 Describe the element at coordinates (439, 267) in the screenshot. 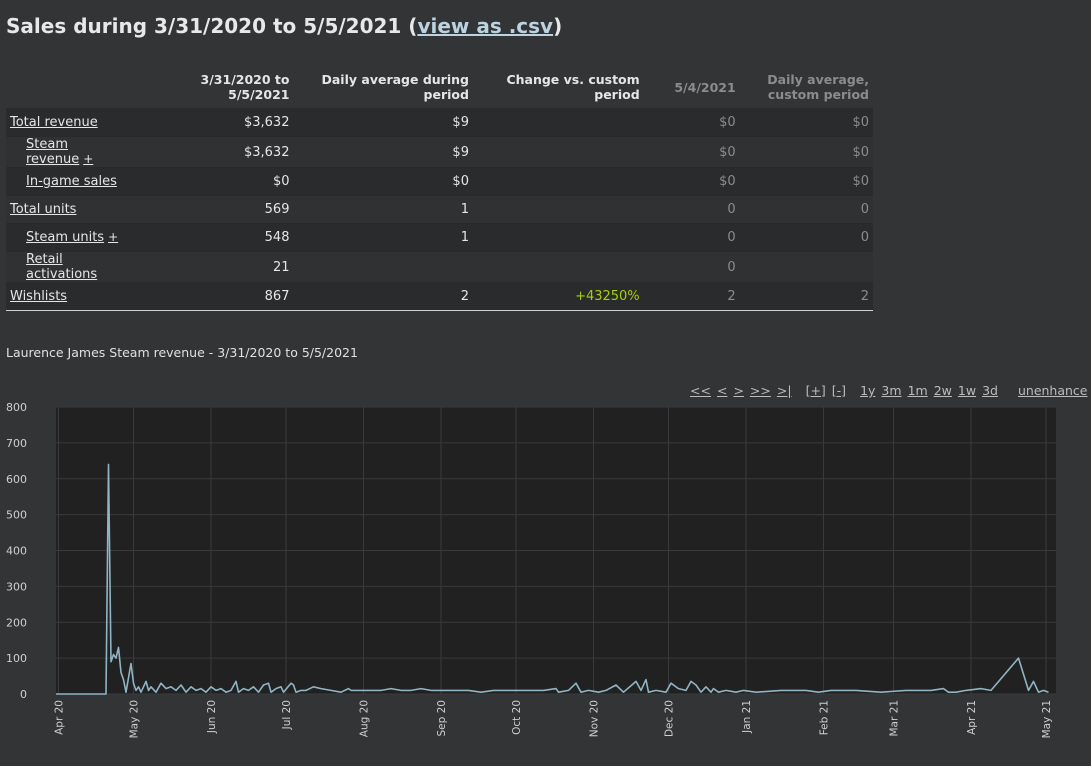

I see `table-row: Retail activations 21 0` at that location.